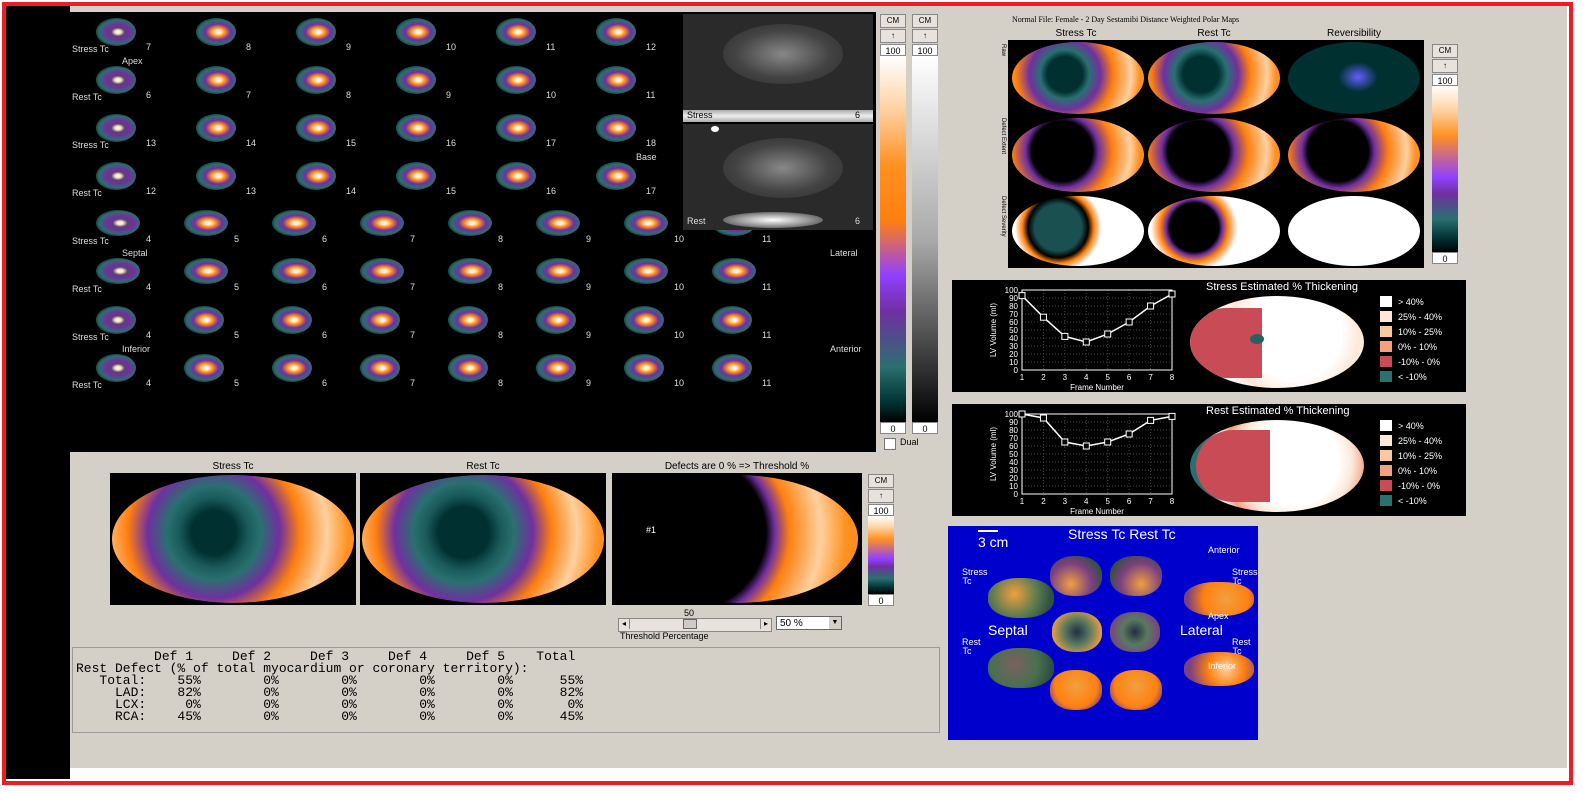 The width and height of the screenshot is (1583, 793). What do you see at coordinates (624, 624) in the screenshot?
I see `slider-left-arrow-icon: ◂` at bounding box center [624, 624].